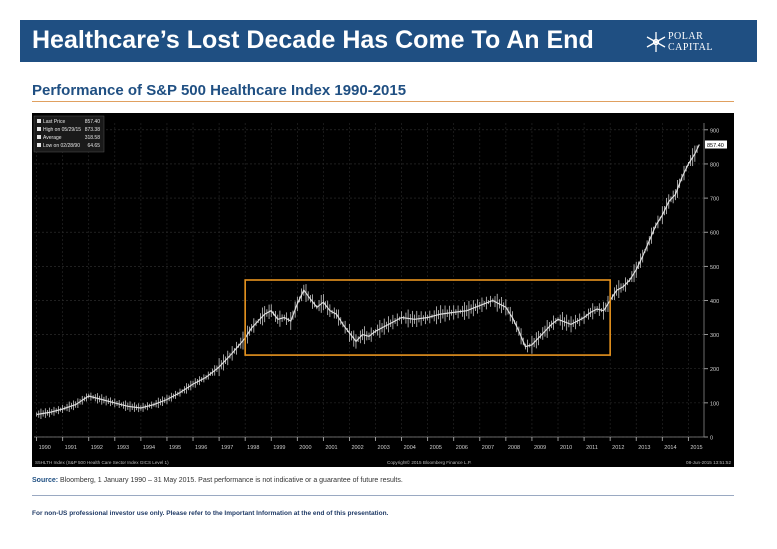 This screenshot has width=777, height=549. I want to click on legend-label: High on 05/29/15, so click(62, 130).